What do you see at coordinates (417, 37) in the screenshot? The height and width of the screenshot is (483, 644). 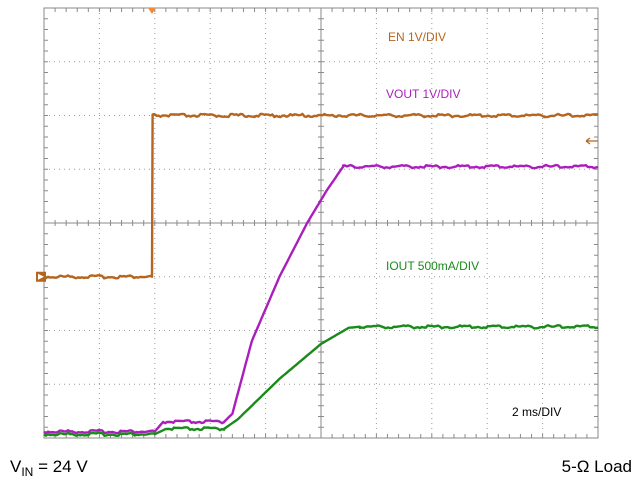 I see `en-label: EN 1V/DIV` at bounding box center [417, 37].